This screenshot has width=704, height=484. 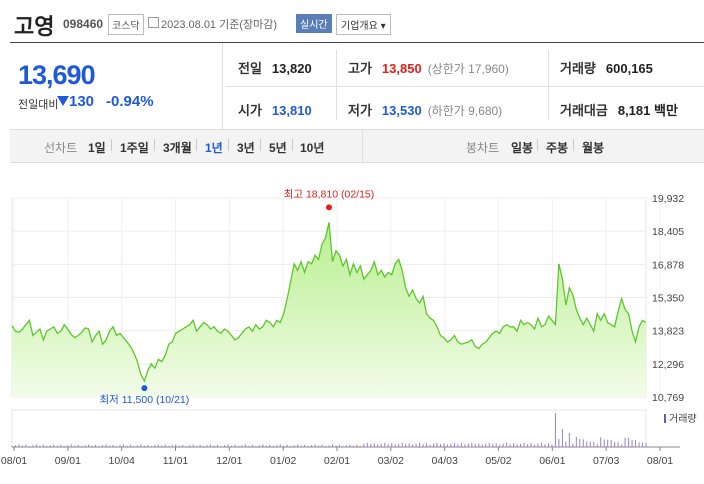 What do you see at coordinates (629, 68) in the screenshot?
I see `stat-value: 600,165` at bounding box center [629, 68].